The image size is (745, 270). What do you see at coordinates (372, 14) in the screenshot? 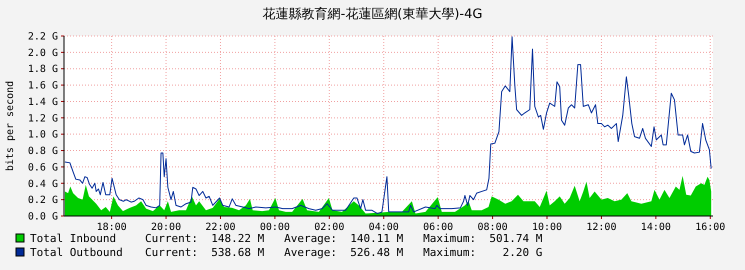
I see `chart-title: 花蓮縣教育網-花蓮區網(東華大學)-4G` at bounding box center [372, 14].